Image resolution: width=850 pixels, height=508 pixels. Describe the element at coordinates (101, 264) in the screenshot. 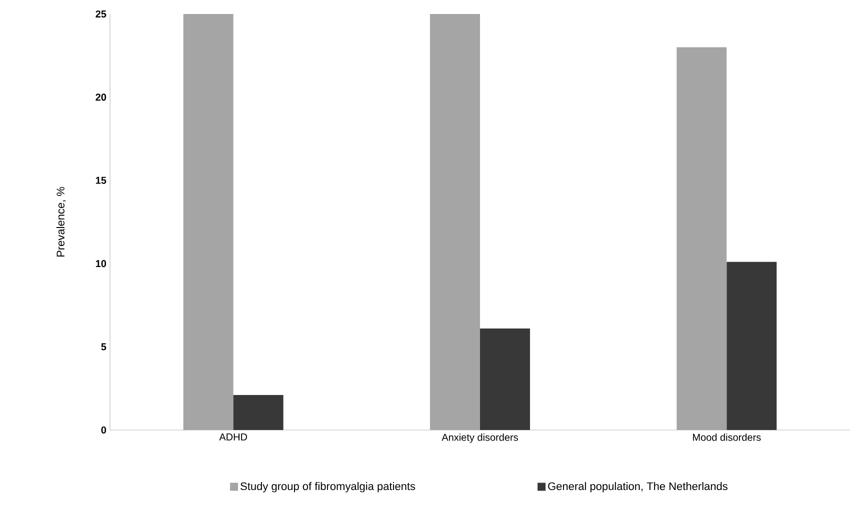

I see `y-tick-label: 10` at that location.